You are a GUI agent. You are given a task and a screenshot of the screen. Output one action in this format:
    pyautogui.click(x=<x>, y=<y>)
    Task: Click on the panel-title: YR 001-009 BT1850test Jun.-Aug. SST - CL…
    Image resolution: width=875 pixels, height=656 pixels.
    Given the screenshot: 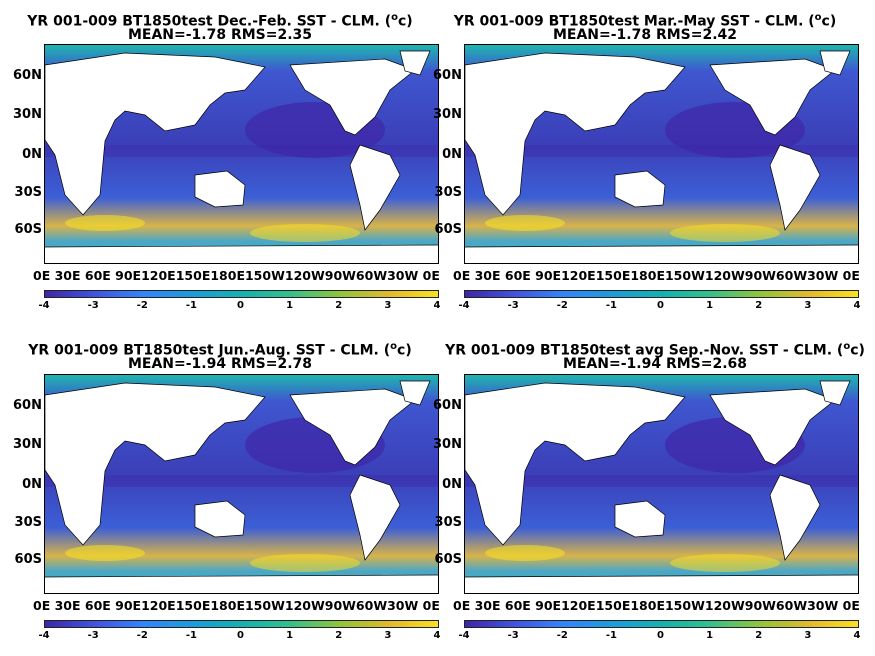 What is the action you would take?
    pyautogui.click(x=220, y=350)
    